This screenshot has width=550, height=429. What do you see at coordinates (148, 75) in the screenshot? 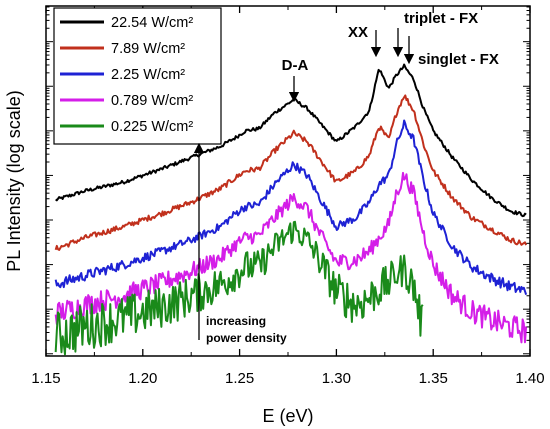
I see `legend-label-2: 2.25 W/cm²` at bounding box center [148, 75].